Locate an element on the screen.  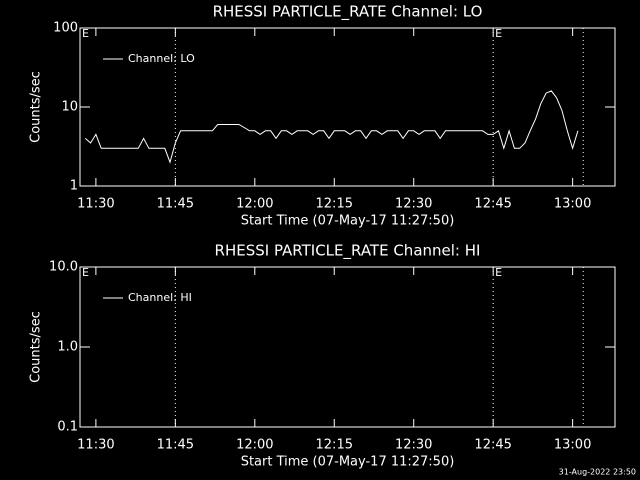
y-tick-label: 1 is located at coordinates (74, 186).